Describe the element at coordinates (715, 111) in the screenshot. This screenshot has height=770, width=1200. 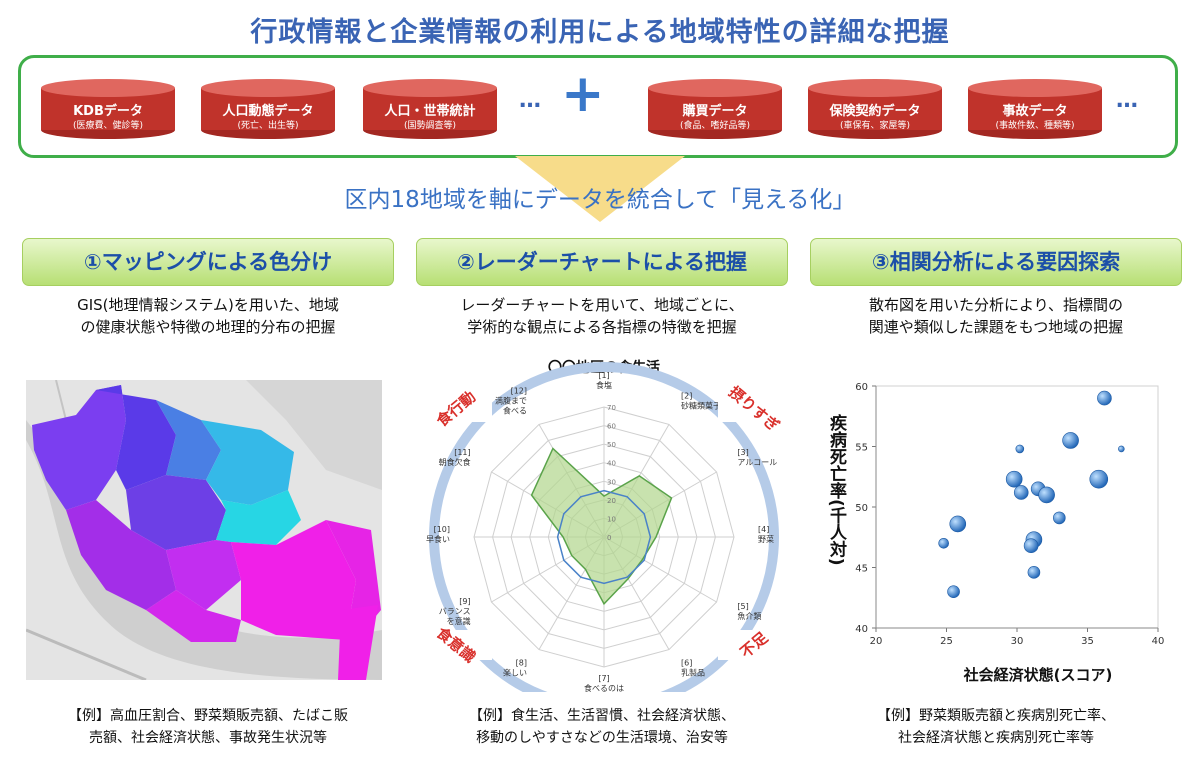
I see `data-source-name: 購買データ` at that location.